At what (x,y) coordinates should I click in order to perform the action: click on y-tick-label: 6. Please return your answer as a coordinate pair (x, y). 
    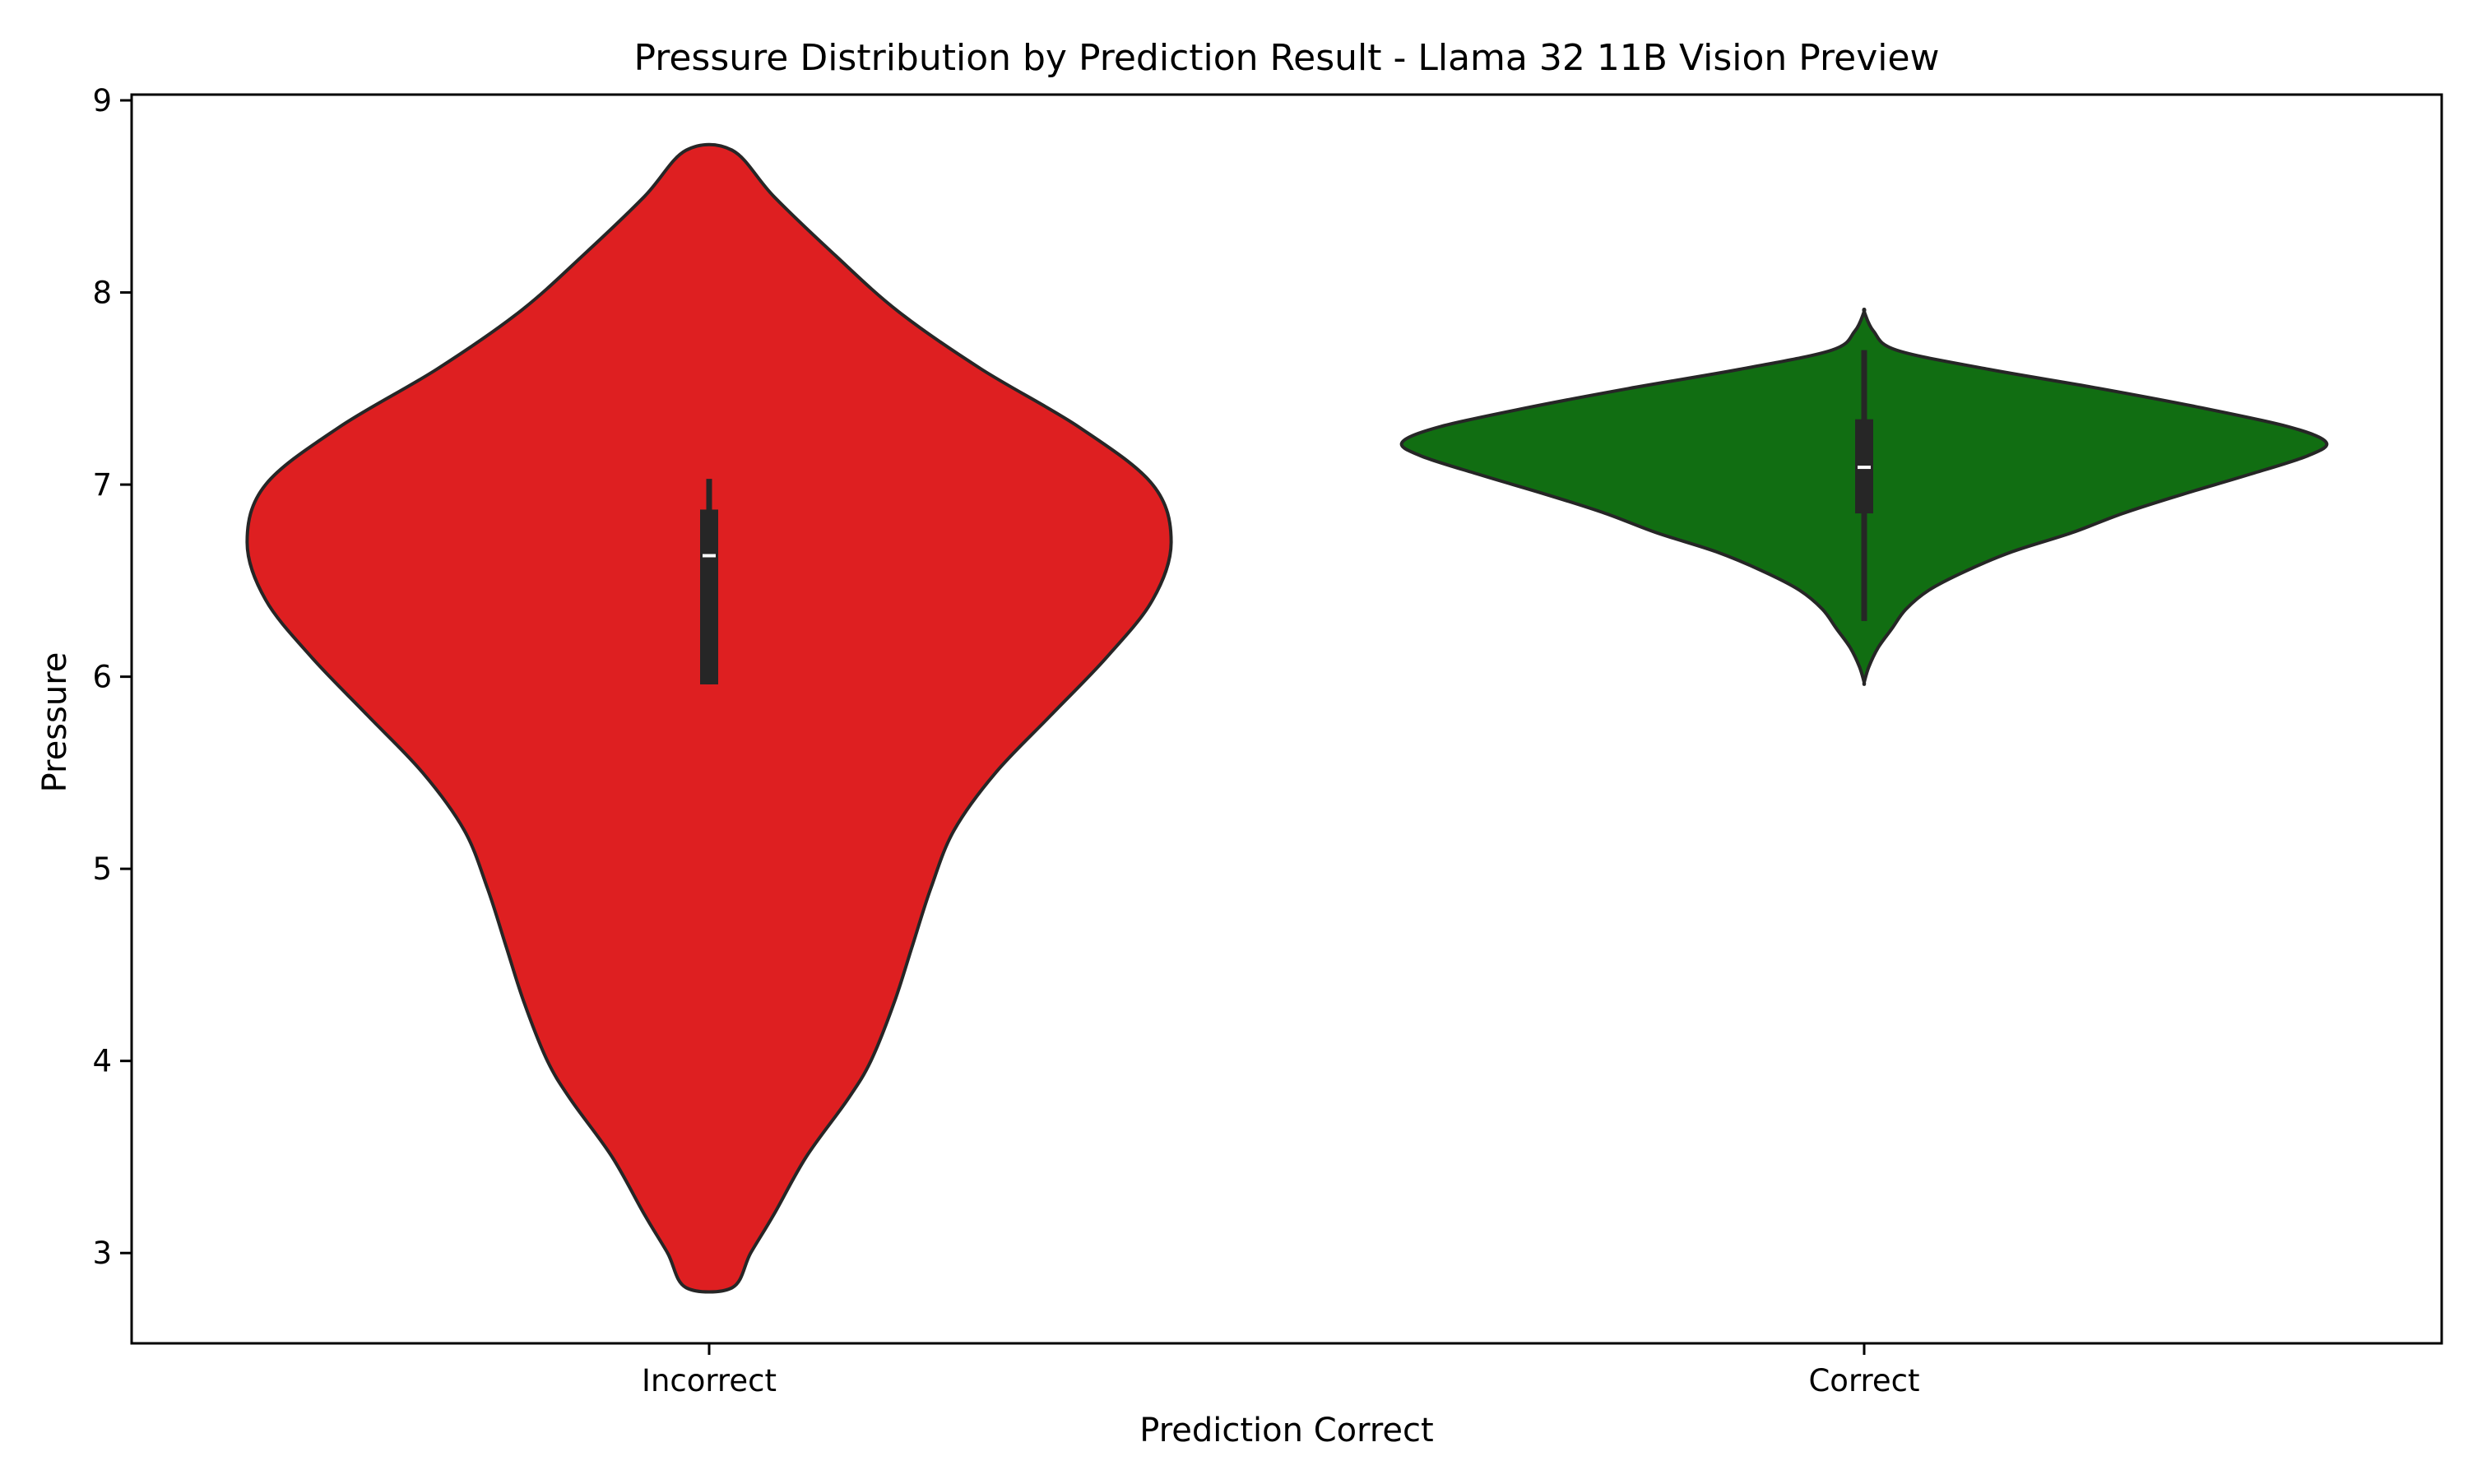
    Looking at the image, I should click on (102, 677).